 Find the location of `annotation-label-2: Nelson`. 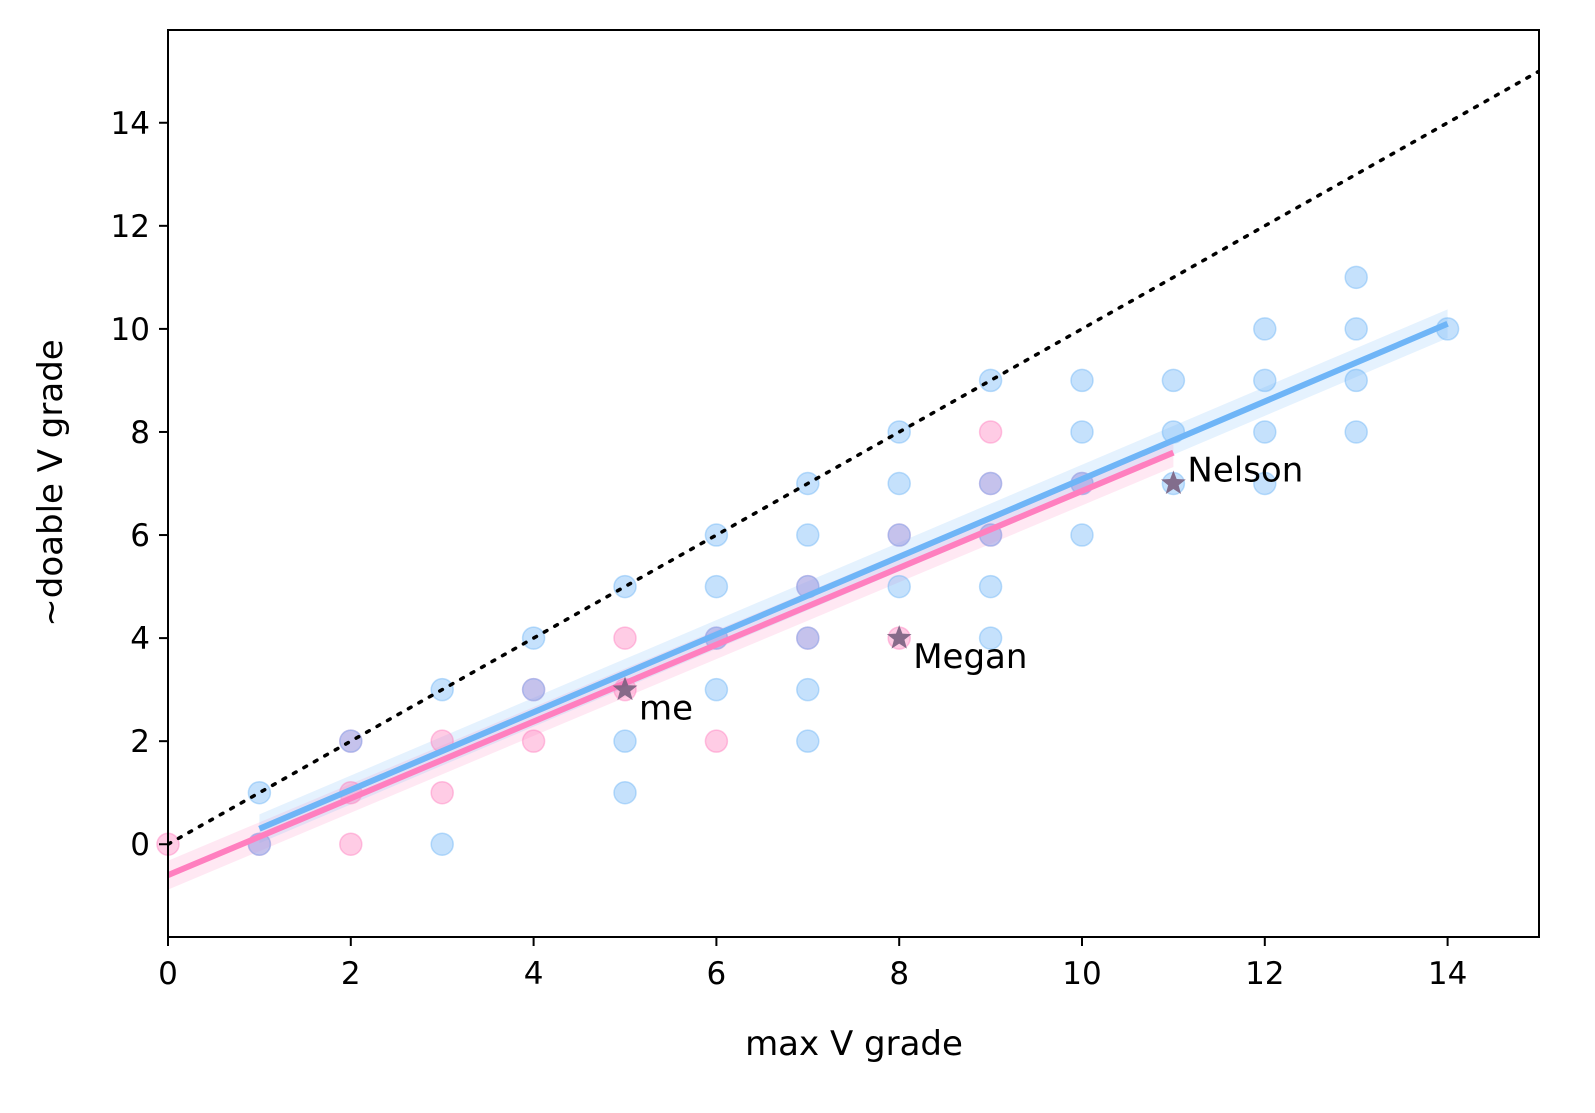

annotation-label-2: Nelson is located at coordinates (1245, 471).